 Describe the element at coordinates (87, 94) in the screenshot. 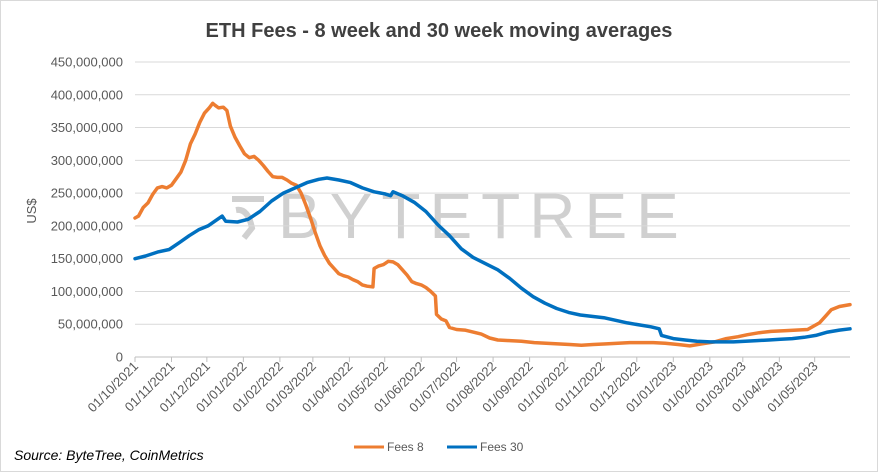

I see `y-tick-label: 400,000,000` at that location.